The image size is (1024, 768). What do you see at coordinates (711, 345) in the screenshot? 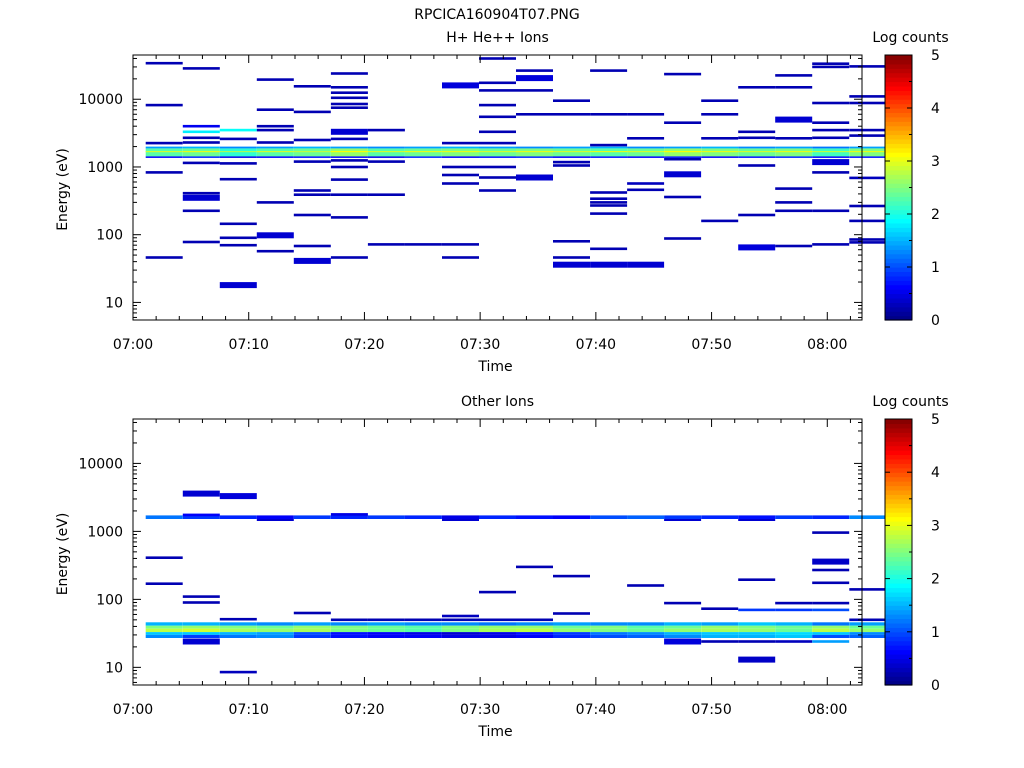
I see `x-tick-label: 07:50` at bounding box center [711, 345].